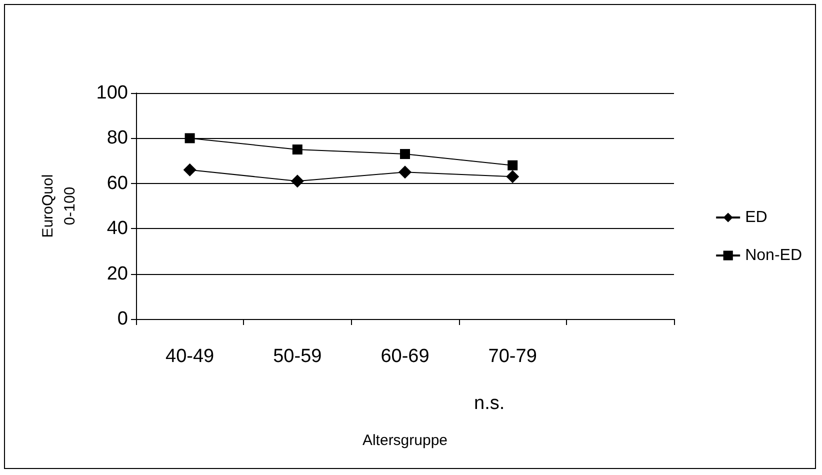  What do you see at coordinates (405, 440) in the screenshot?
I see `x-axis-title: Altersgruppe` at bounding box center [405, 440].